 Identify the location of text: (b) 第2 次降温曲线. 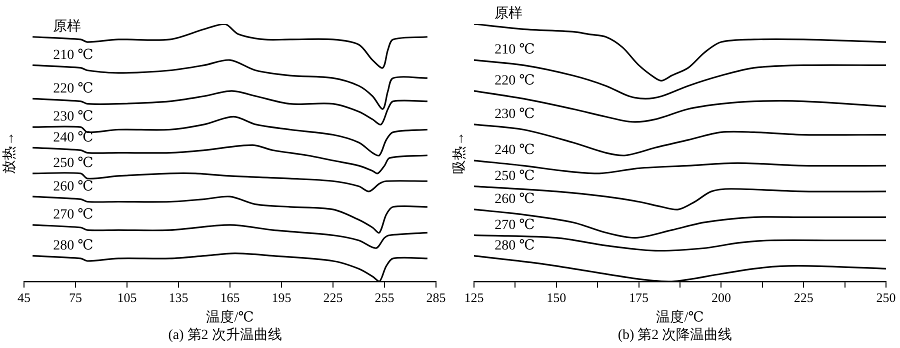
(675, 335).